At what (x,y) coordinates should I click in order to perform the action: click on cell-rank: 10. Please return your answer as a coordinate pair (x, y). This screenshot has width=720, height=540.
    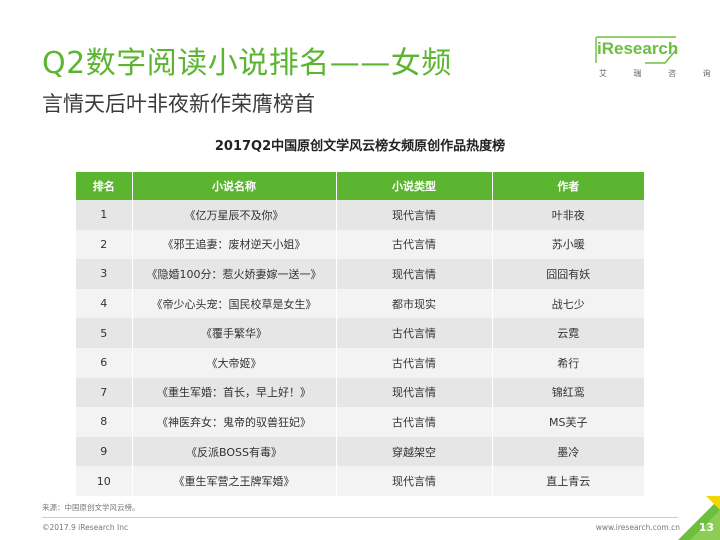
    Looking at the image, I should click on (104, 481).